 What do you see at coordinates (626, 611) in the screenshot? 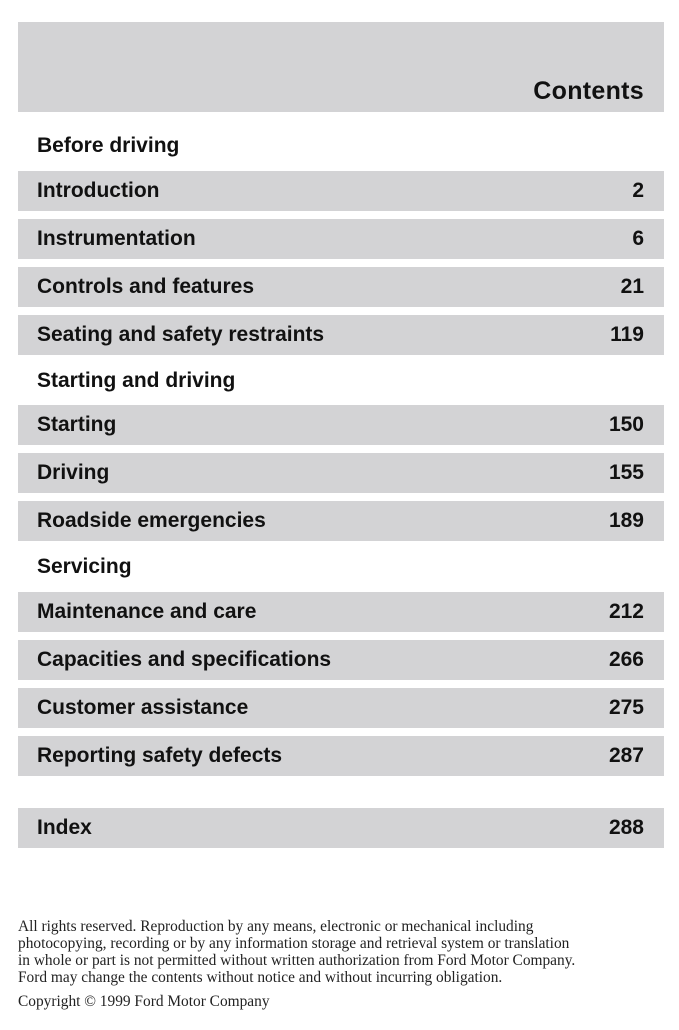
I see `toc-entry-page: 212` at bounding box center [626, 611].